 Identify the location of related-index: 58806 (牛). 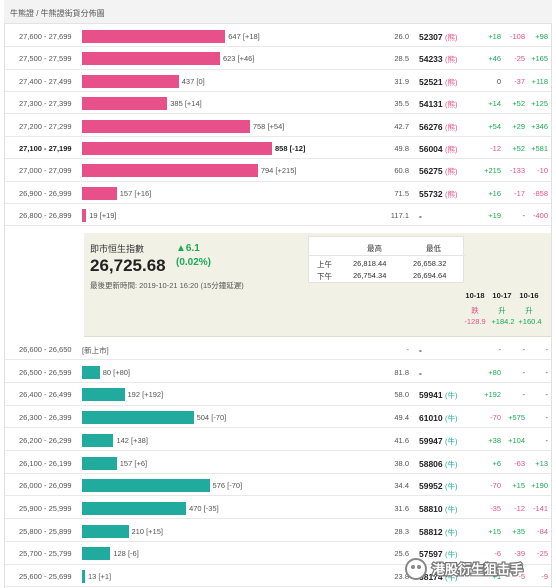
(438, 464).